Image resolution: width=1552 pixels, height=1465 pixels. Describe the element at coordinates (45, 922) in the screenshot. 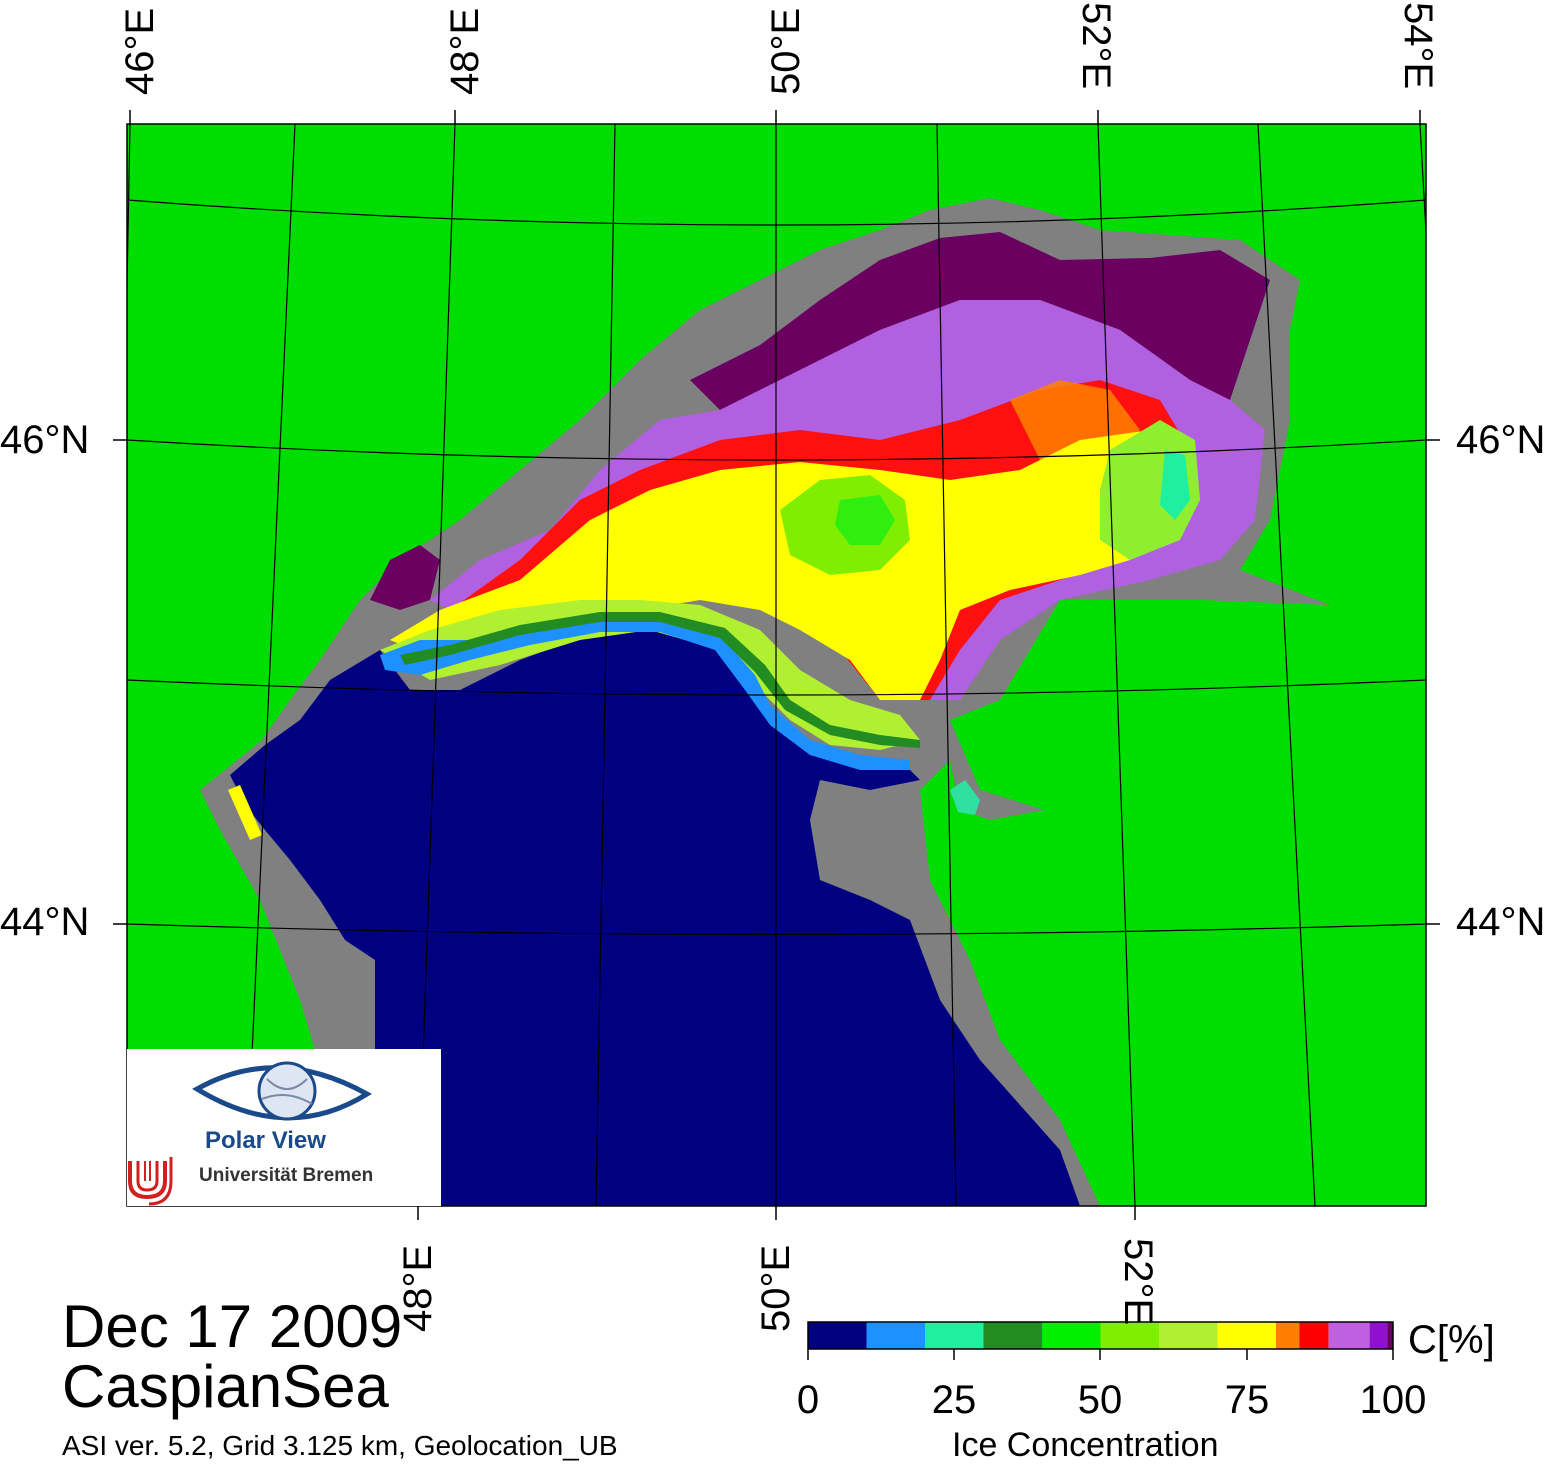

I see `lat-label-left-44: 44°N` at that location.